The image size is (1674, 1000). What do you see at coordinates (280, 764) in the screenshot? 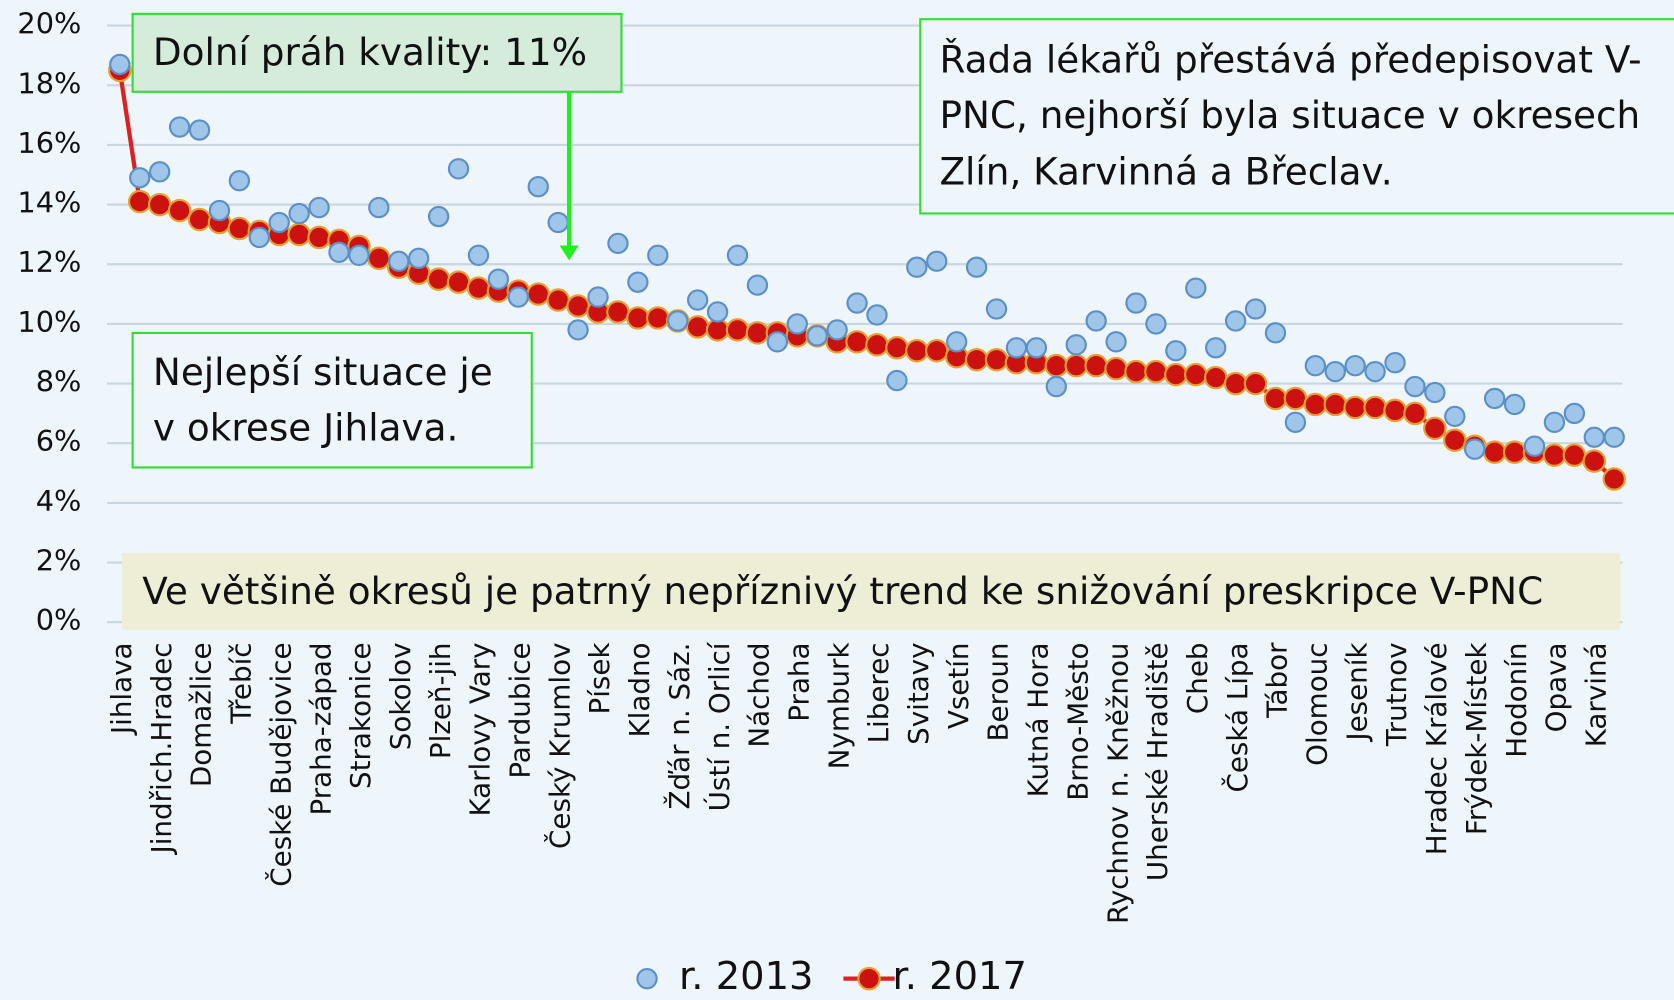
I see `x-tick-label: České Budějovice` at bounding box center [280, 764].